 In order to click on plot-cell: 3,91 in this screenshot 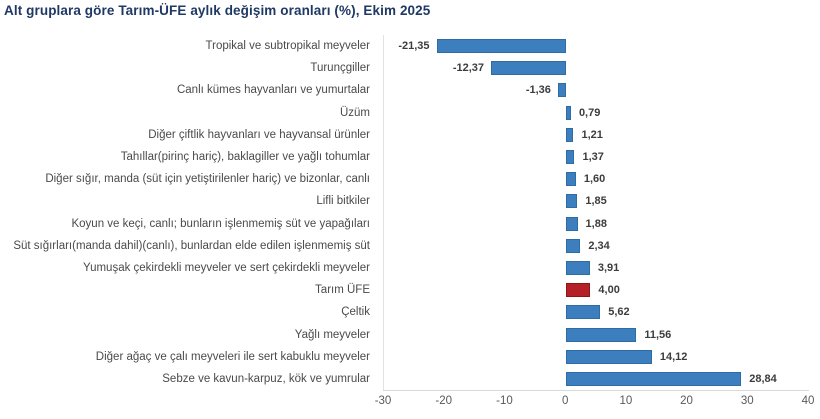, I will do `click(596, 268)`.